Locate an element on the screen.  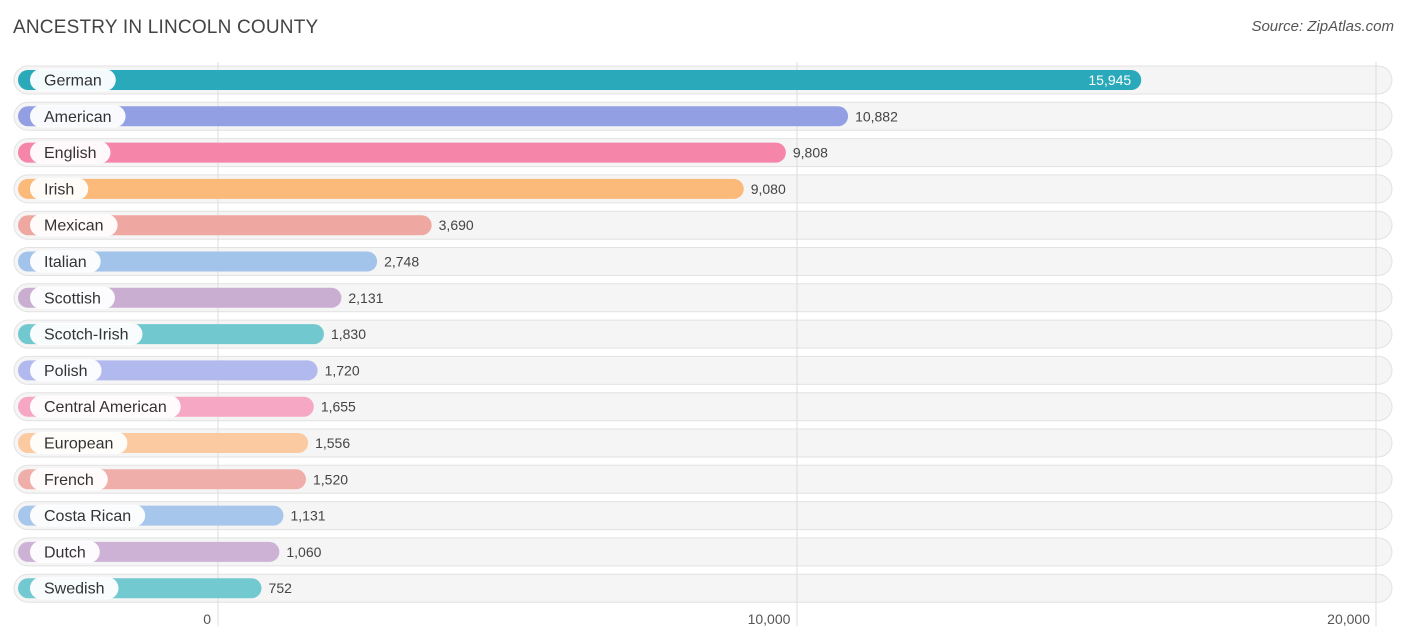
value-label: 9,808 is located at coordinates (810, 153).